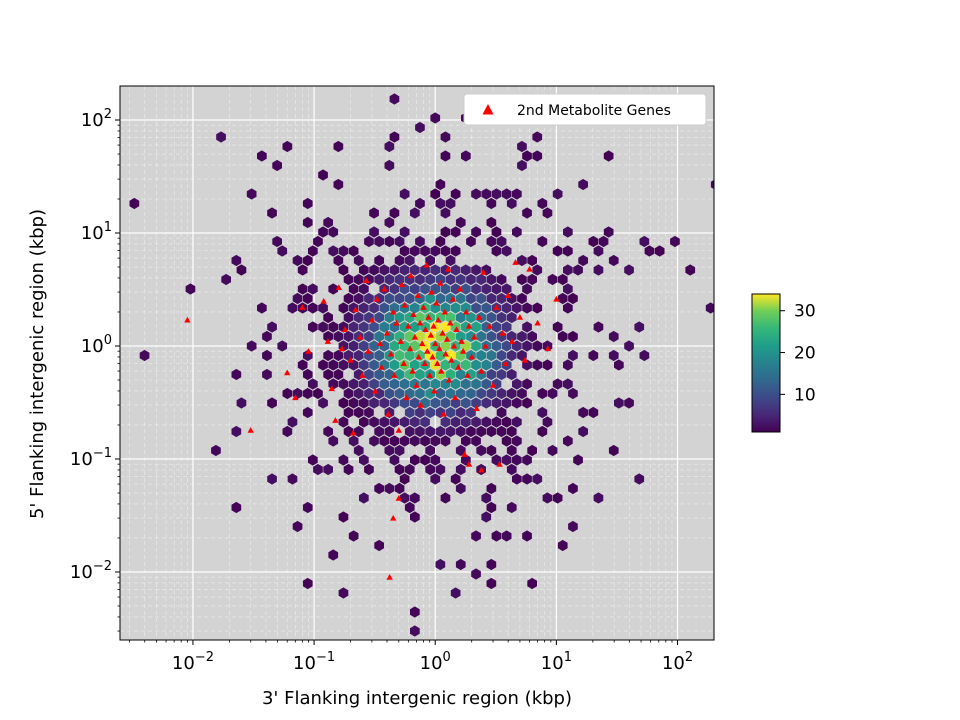 This screenshot has width=960, height=720. What do you see at coordinates (766, 363) in the screenshot?
I see `colorbar-gradient` at bounding box center [766, 363].